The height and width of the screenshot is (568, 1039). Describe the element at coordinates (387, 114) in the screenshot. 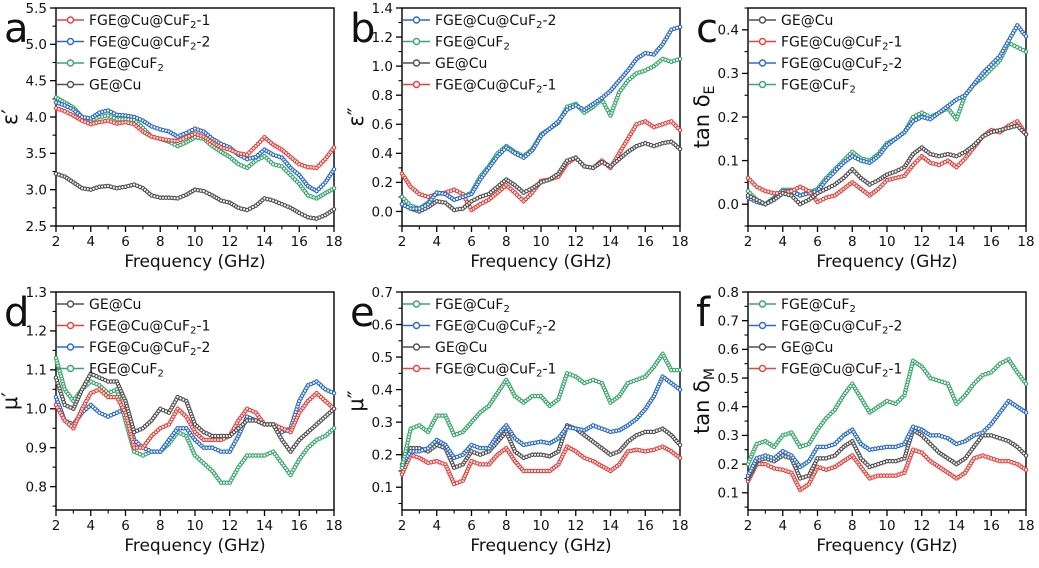

I see `y-axis: 0.0 0.2 0.4 0.6 0.8 1.0 1.2 1.4` at that location.